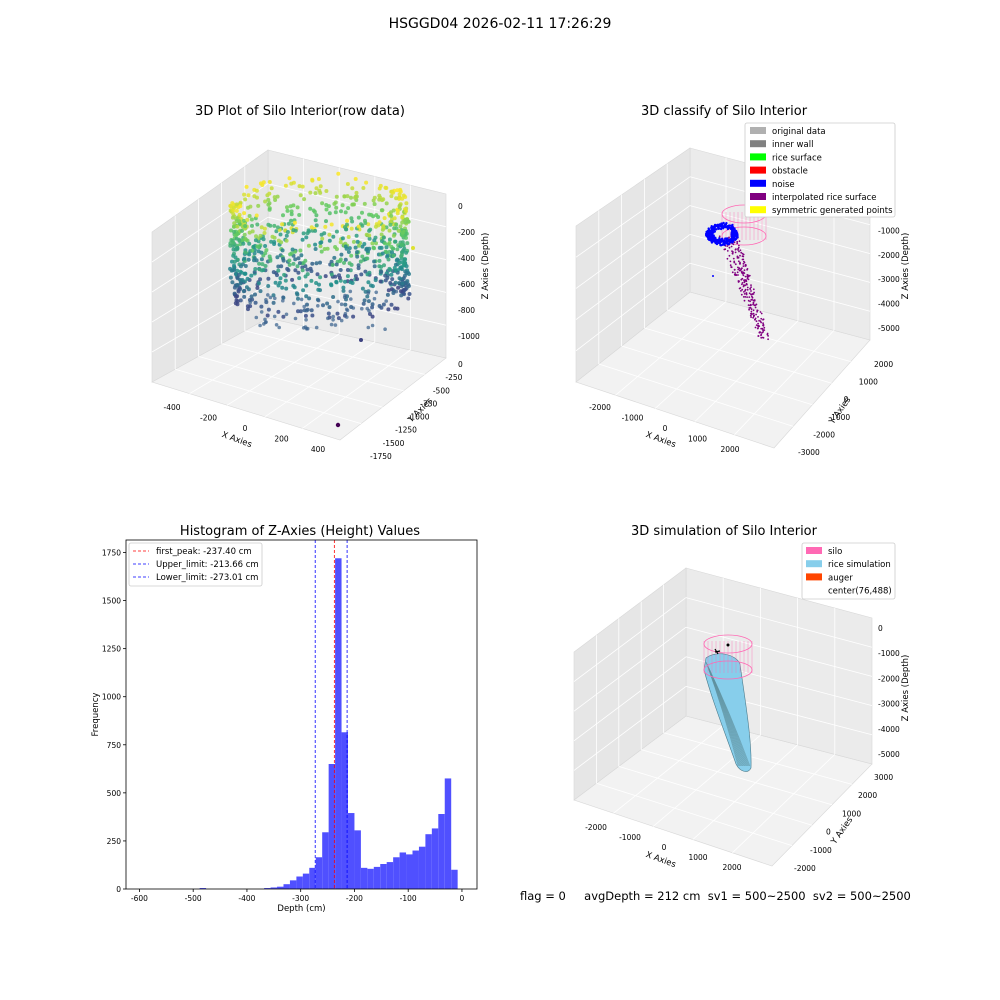 This screenshot has width=1000, height=1000. I want to click on y-tick-label: -750, so click(428, 403).